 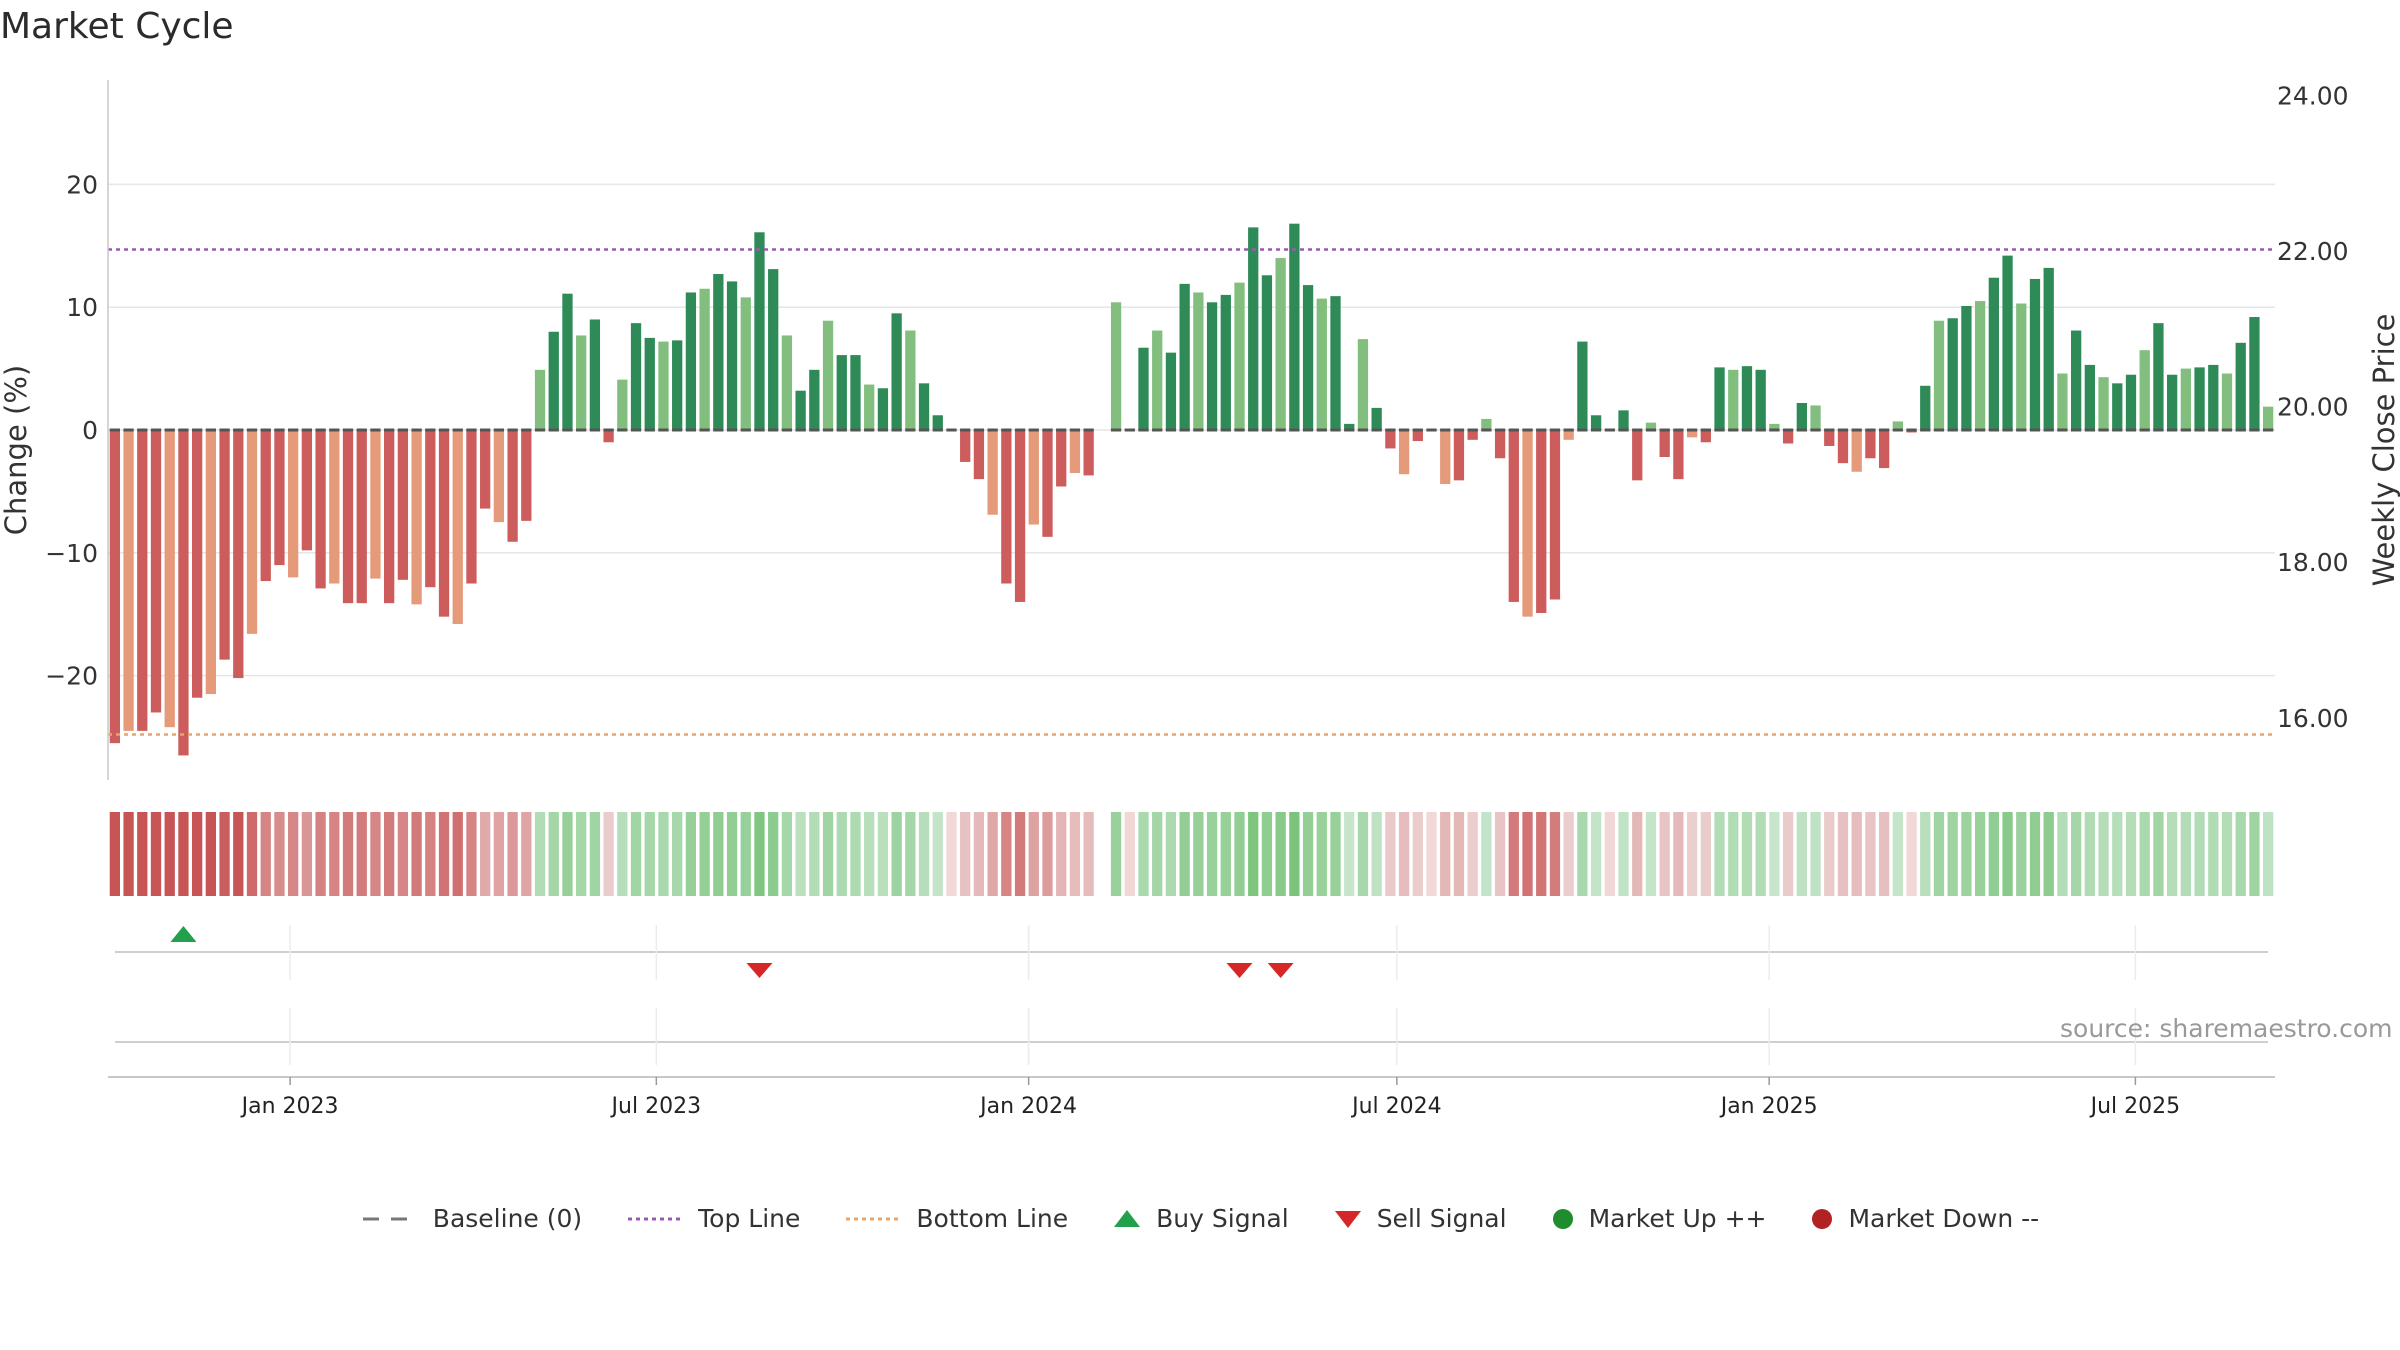 What do you see at coordinates (2313, 407) in the screenshot?
I see `y2-tick-label: 20.00` at bounding box center [2313, 407].